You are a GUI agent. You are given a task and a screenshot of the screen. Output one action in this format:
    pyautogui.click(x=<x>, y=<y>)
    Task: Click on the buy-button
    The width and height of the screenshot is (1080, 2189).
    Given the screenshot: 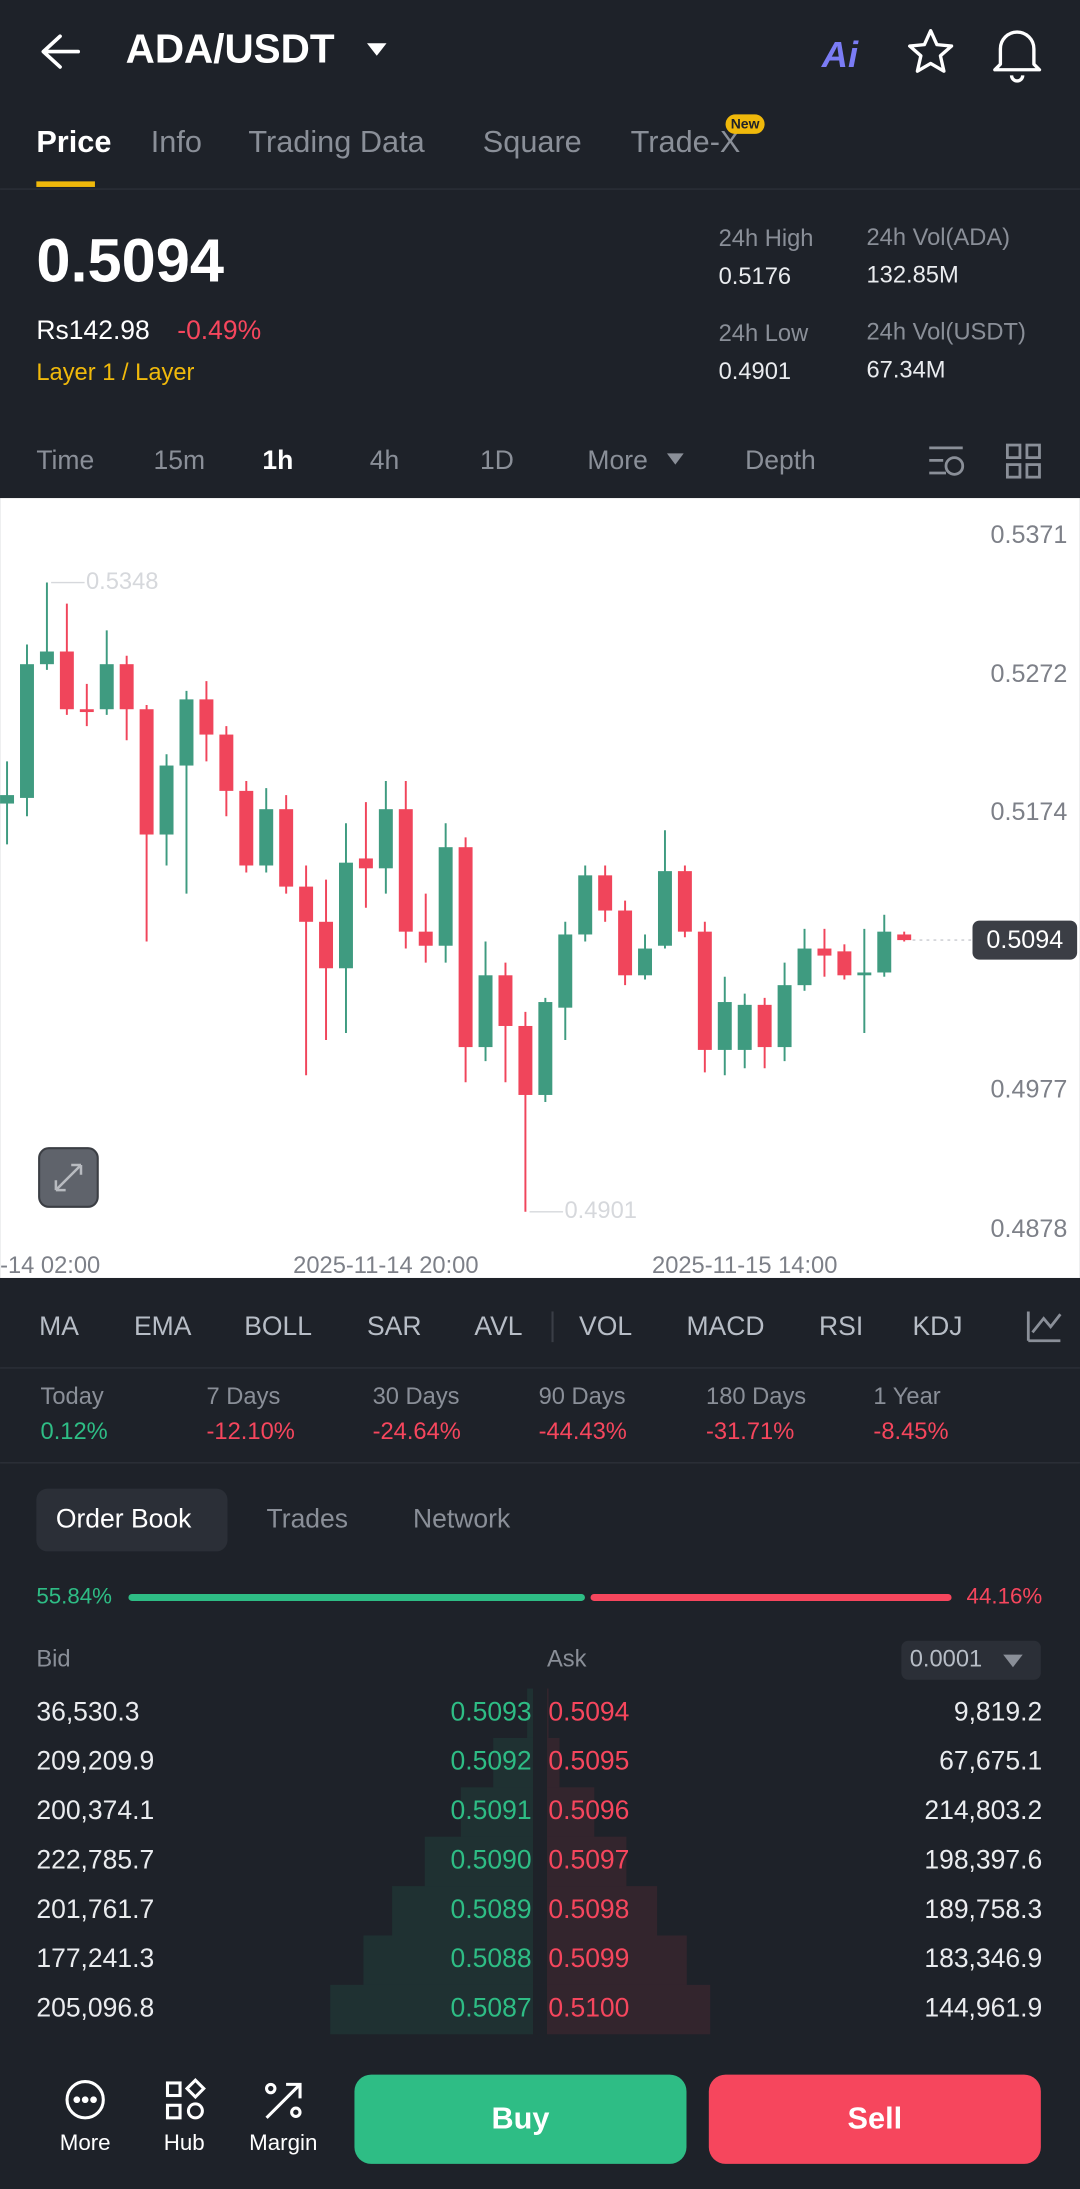 What is the action you would take?
    pyautogui.click(x=520, y=2119)
    